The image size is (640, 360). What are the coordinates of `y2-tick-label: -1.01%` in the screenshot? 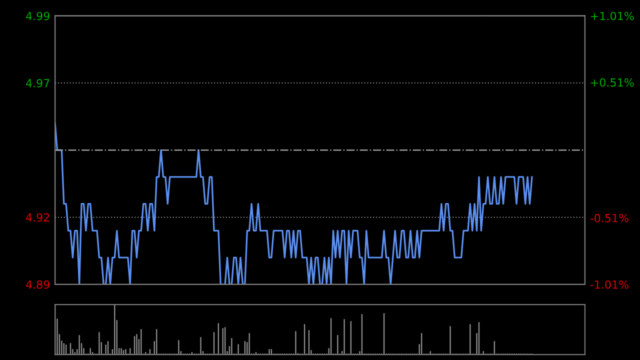 It's located at (609, 284).